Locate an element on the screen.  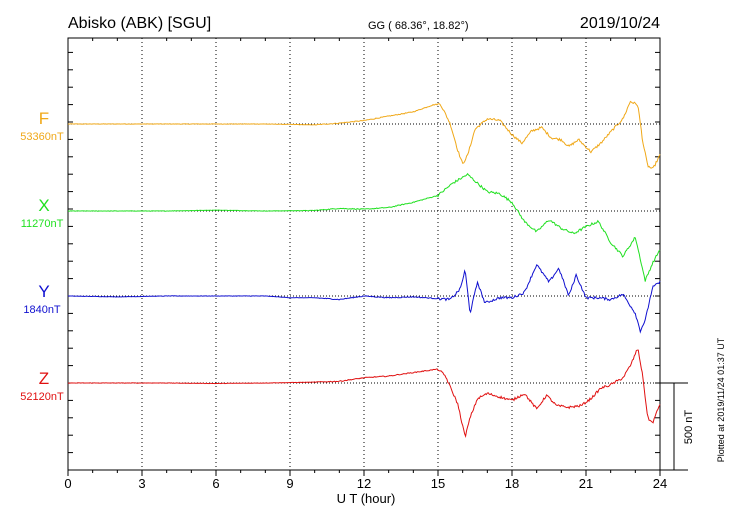
station-title: Abisko (ABK) [SGU] is located at coordinates (139, 23).